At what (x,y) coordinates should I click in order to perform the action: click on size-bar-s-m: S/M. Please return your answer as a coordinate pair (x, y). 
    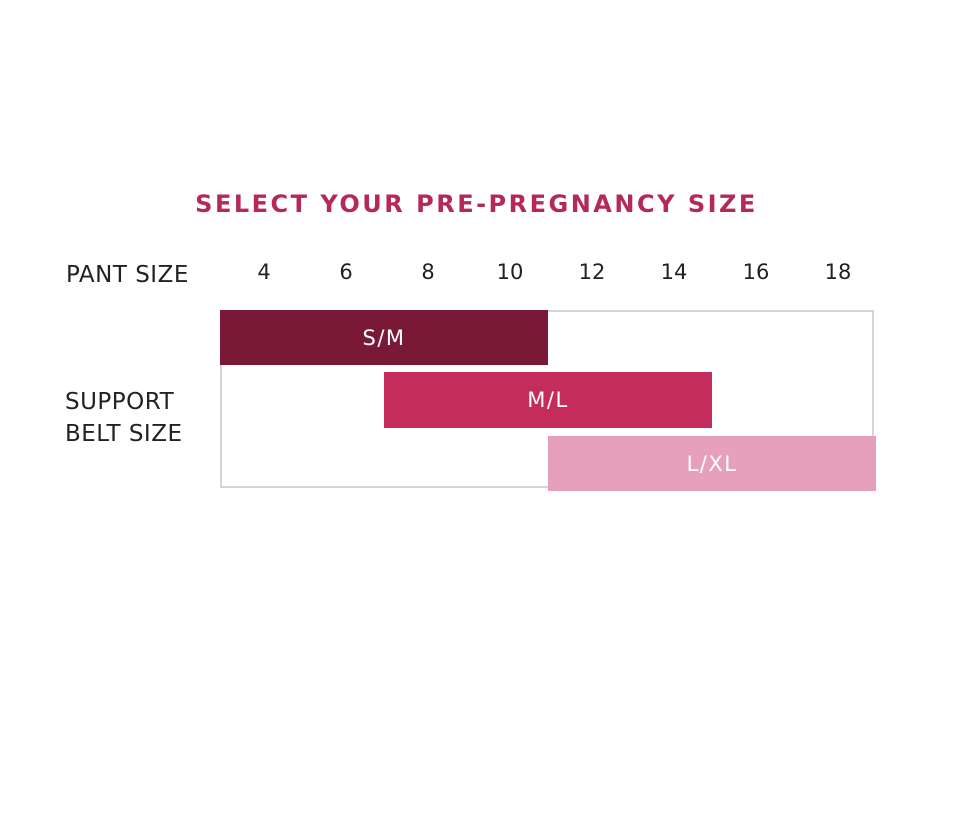
    Looking at the image, I should click on (384, 337).